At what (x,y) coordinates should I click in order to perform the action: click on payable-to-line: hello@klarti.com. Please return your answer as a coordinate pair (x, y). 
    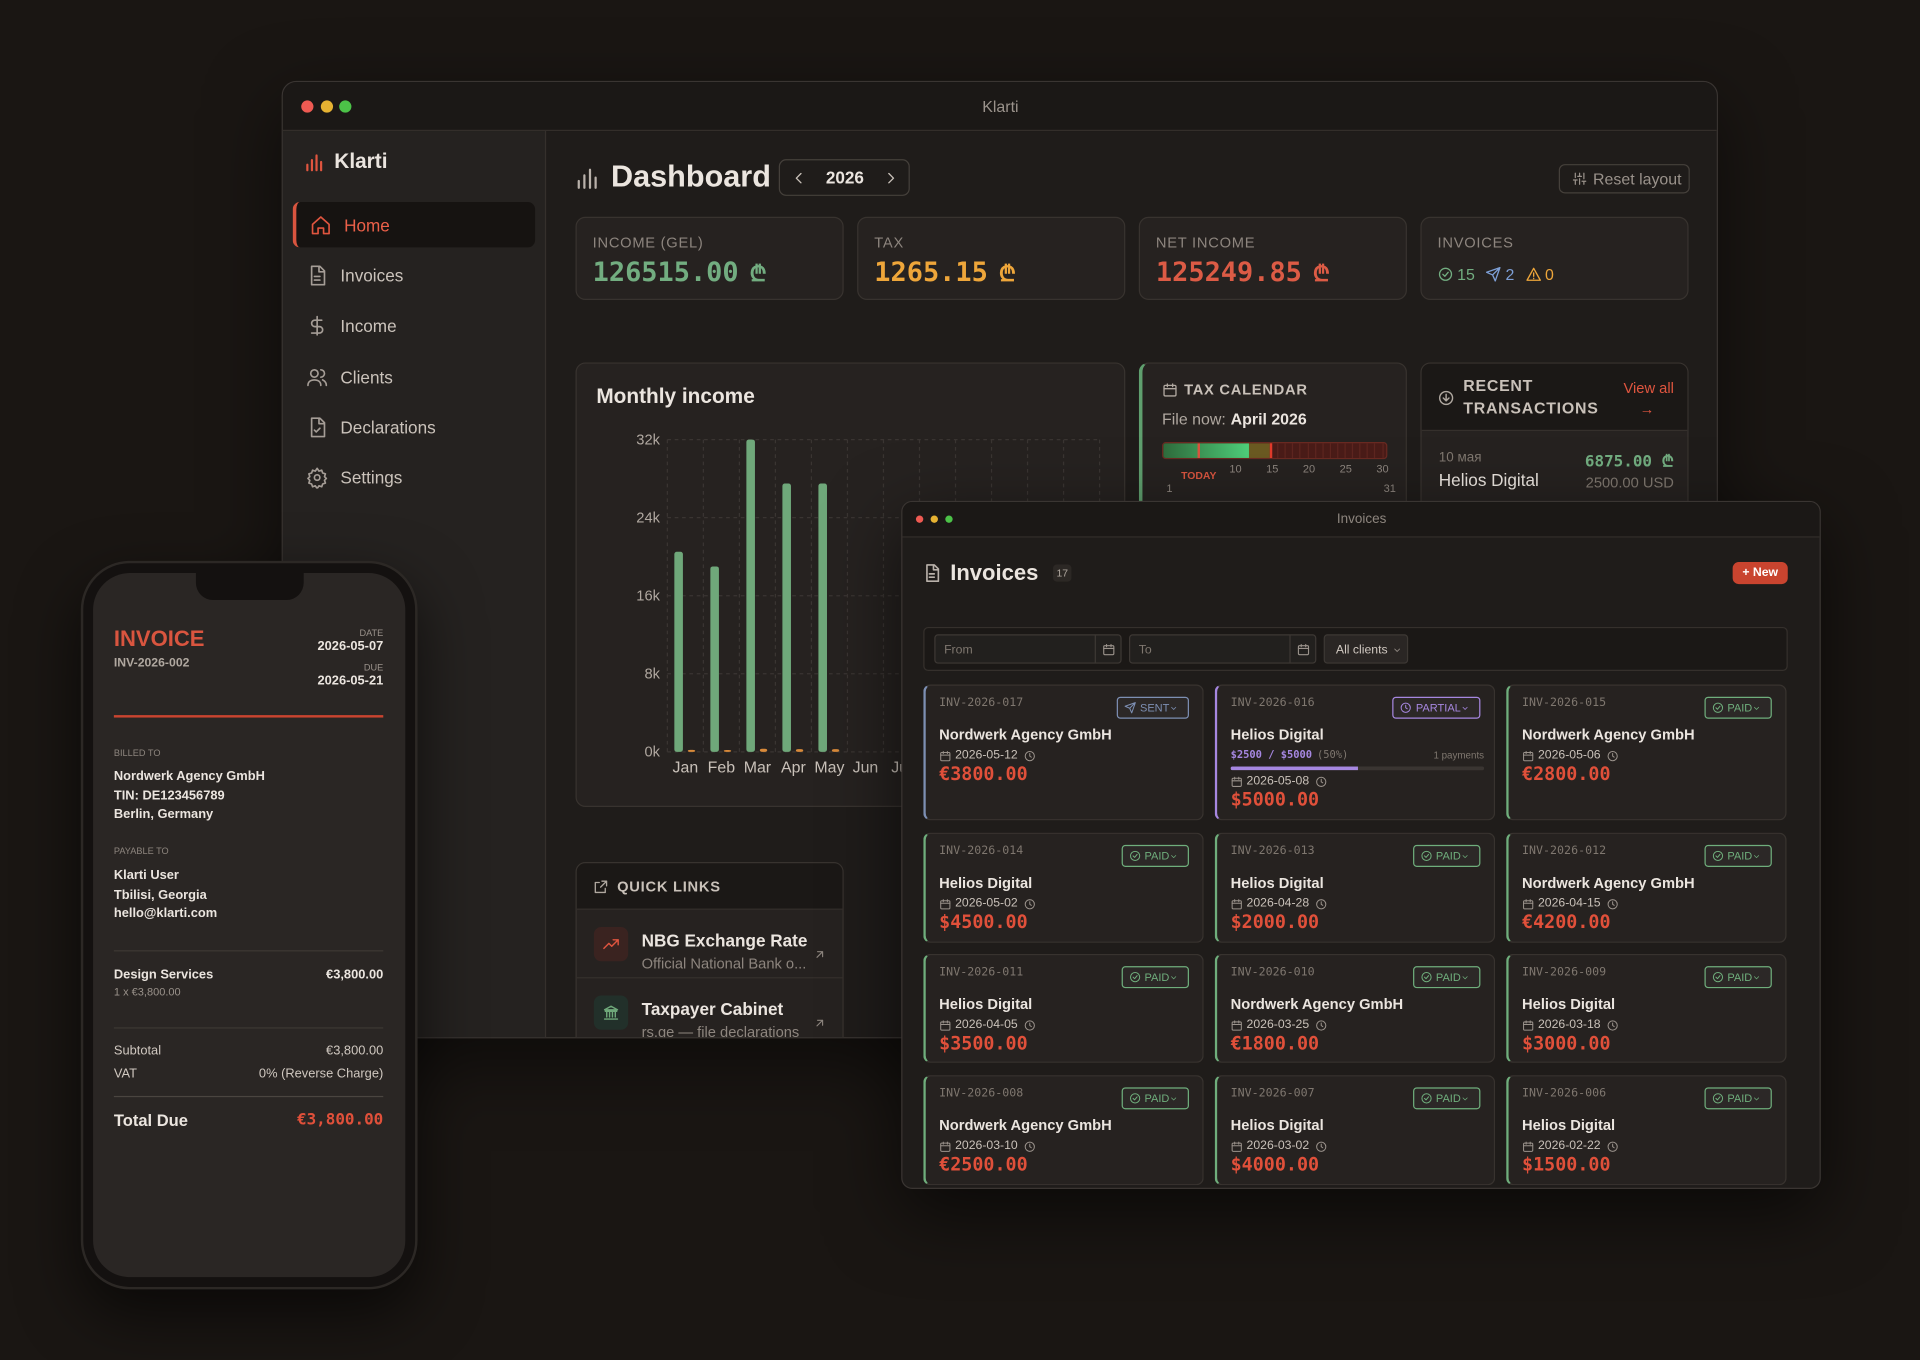
    Looking at the image, I should click on (165, 913).